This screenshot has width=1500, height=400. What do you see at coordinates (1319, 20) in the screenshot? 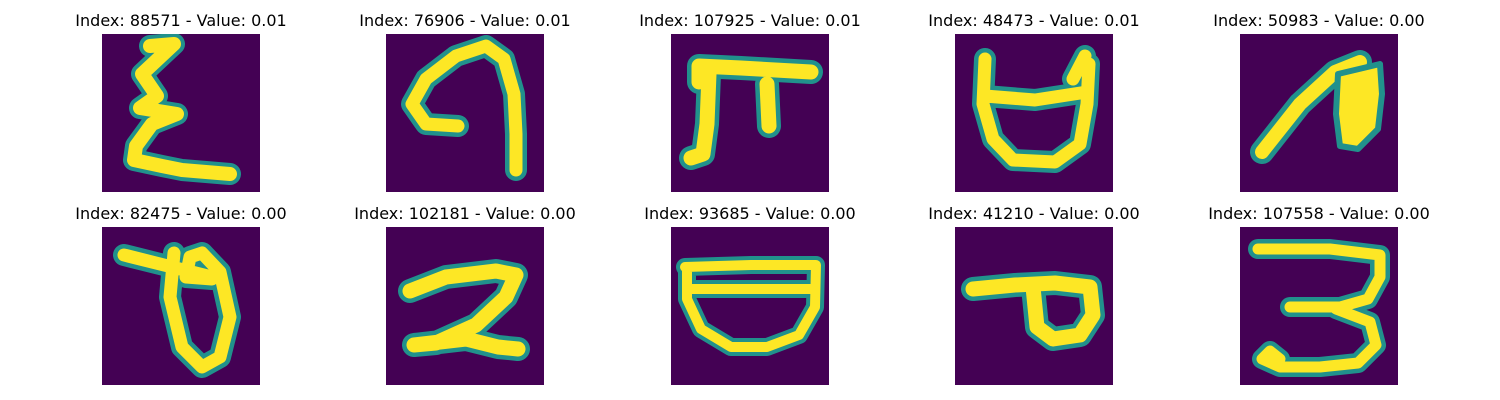
I see `tile-title: Index: 50983 - Value: 0.00` at bounding box center [1319, 20].